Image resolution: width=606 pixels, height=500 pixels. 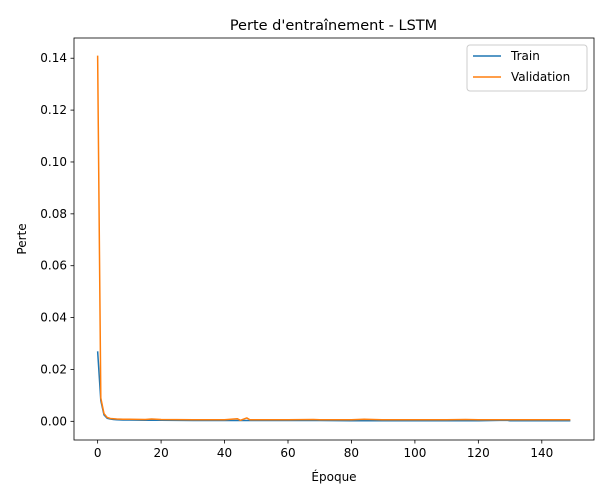 I want to click on y-axis: 0.00 0.02 0.04 0.06 0.08 0.10 0.12 0.14, so click(x=57, y=239).